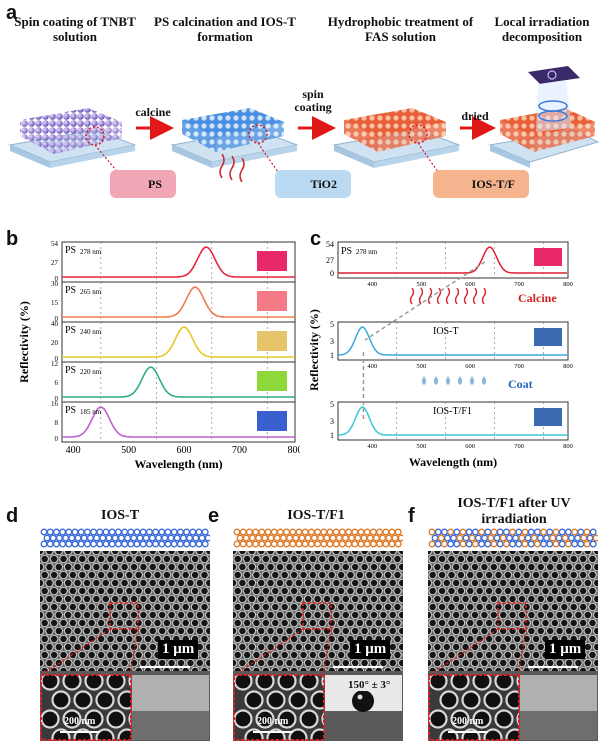 The image size is (600, 745). Describe the element at coordinates (91, 372) in the screenshot. I see `panel-b-row-size-3: 220 nm` at that location.